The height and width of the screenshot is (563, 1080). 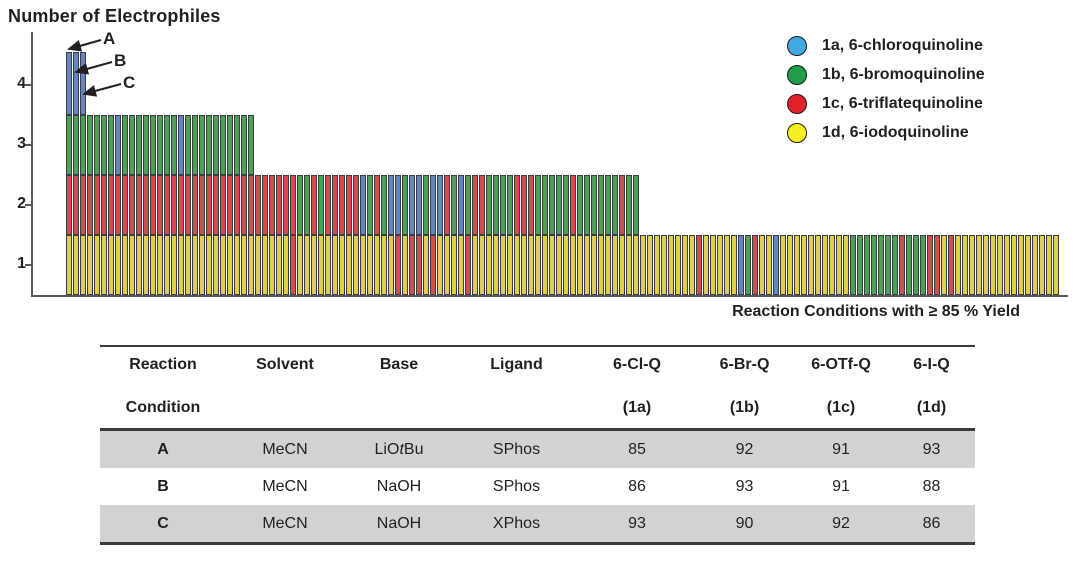 I want to click on table-cell: LiOtBu, so click(x=399, y=449).